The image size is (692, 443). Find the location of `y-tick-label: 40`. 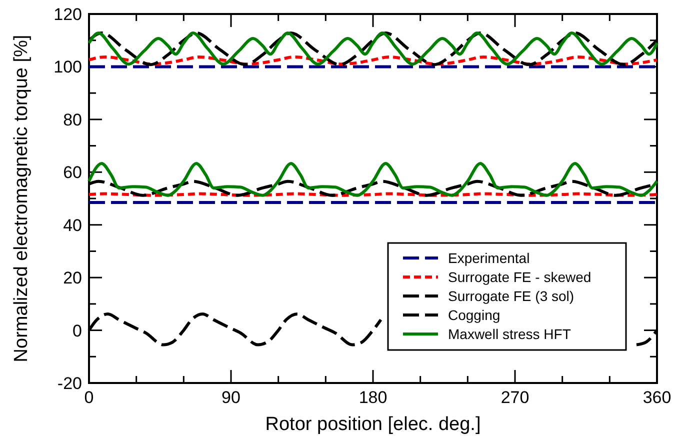

y-tick-label: 40 is located at coordinates (72, 225).